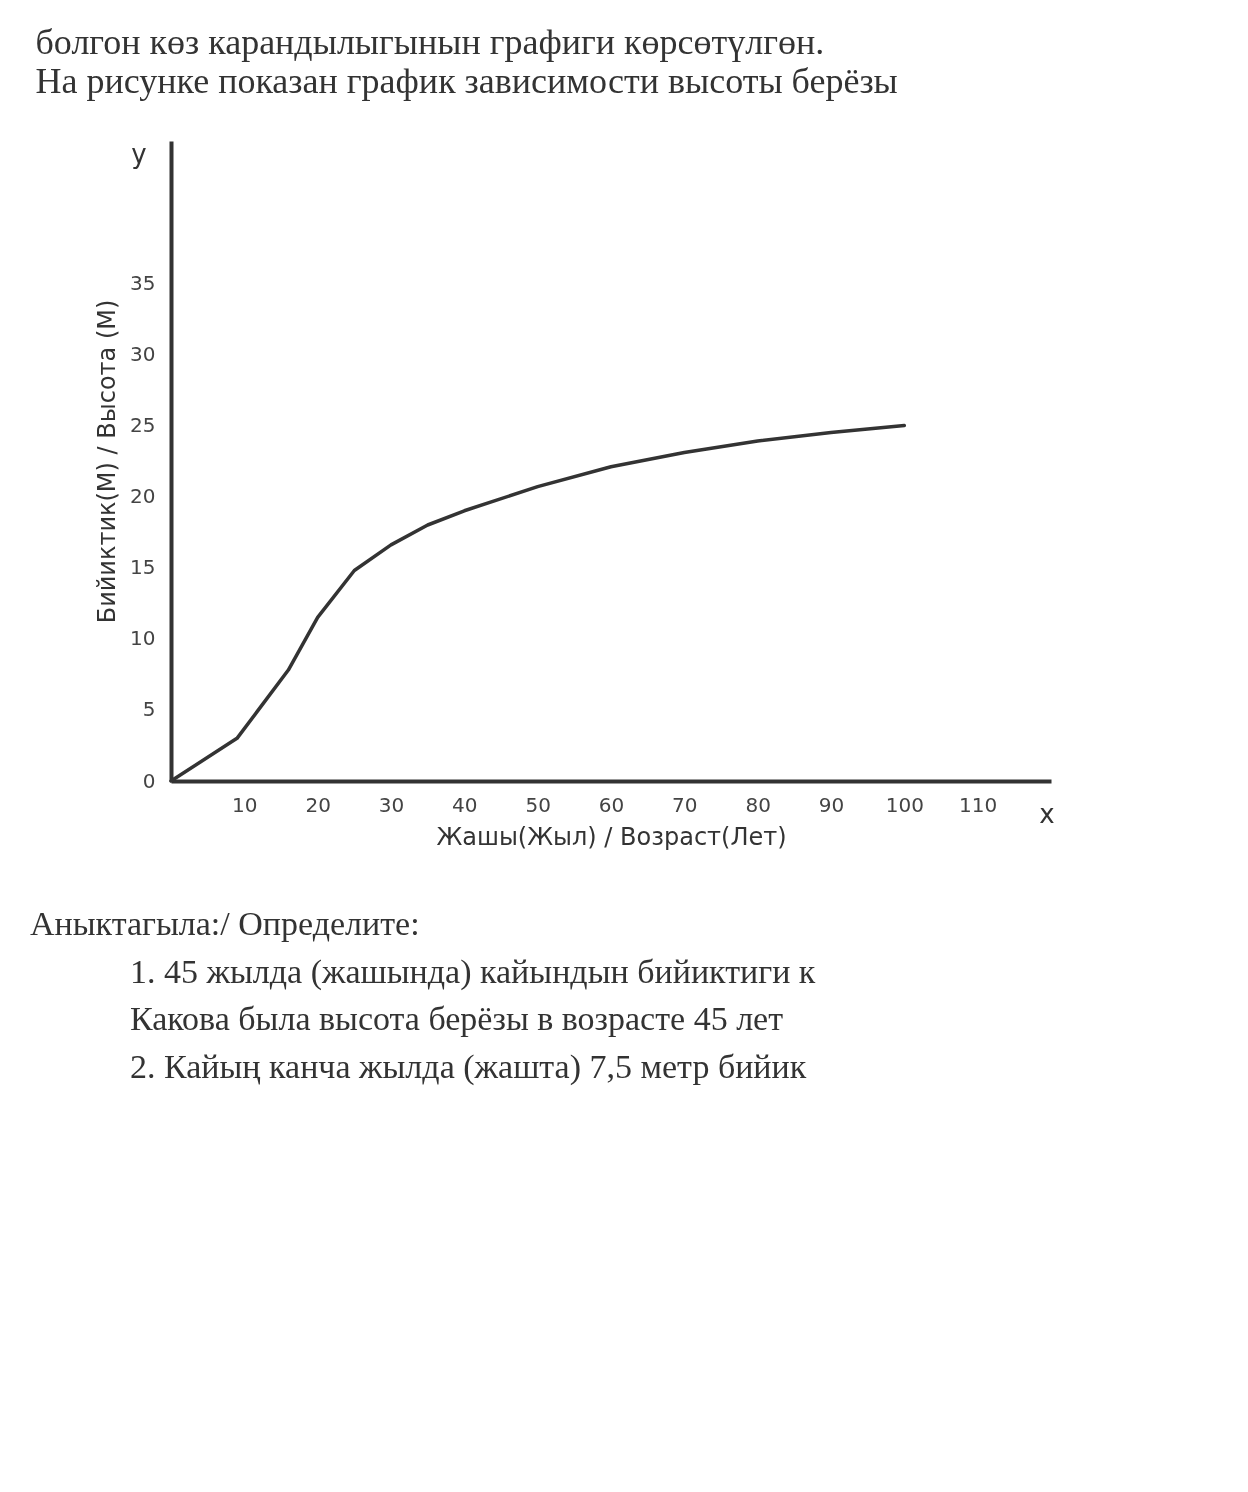  Describe the element at coordinates (139, 154) in the screenshot. I see `text: y` at that location.